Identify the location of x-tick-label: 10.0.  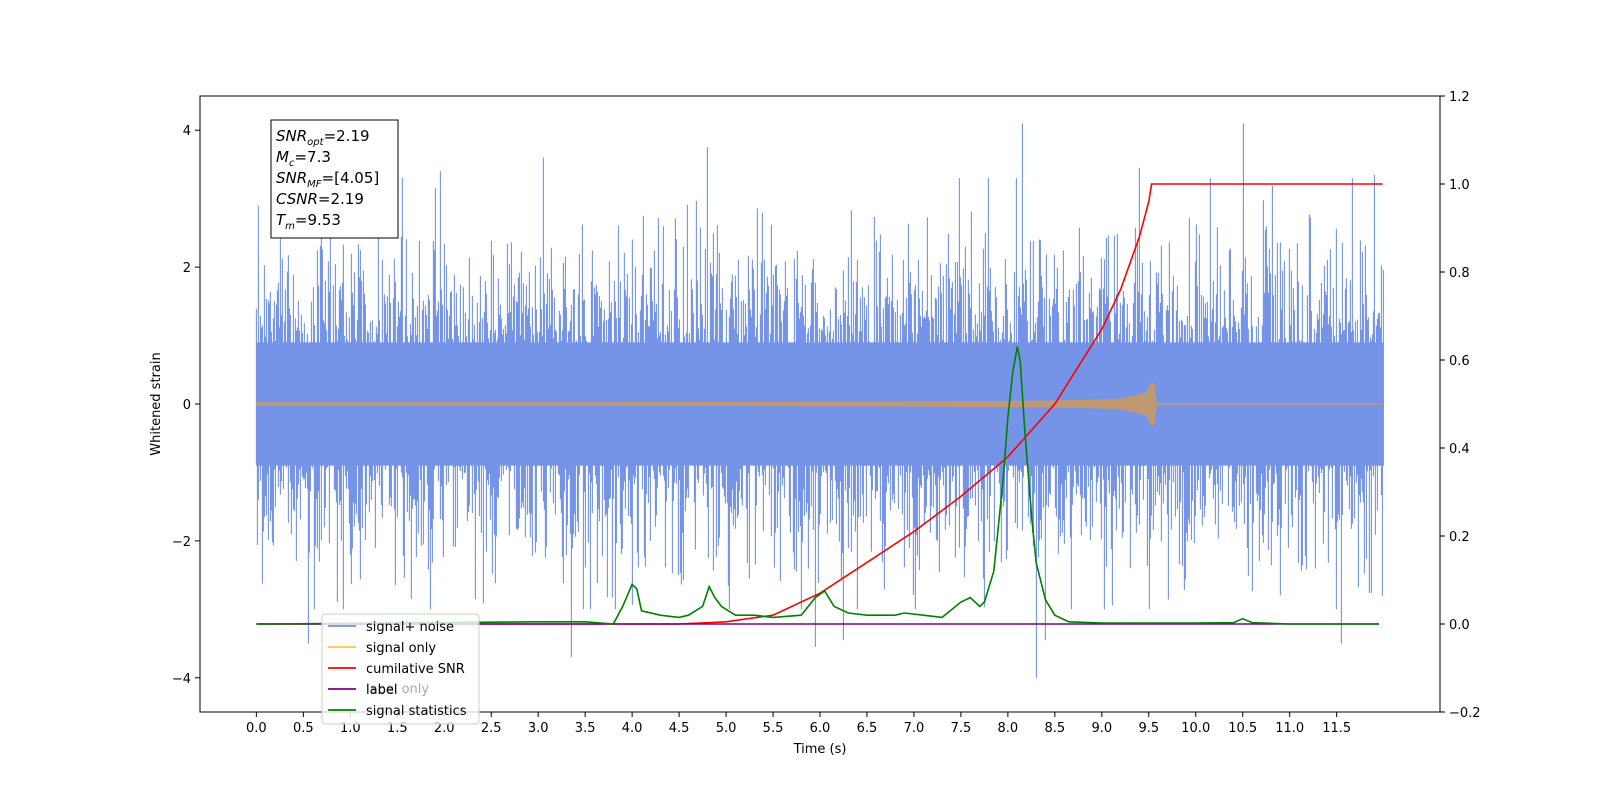
(1195, 728).